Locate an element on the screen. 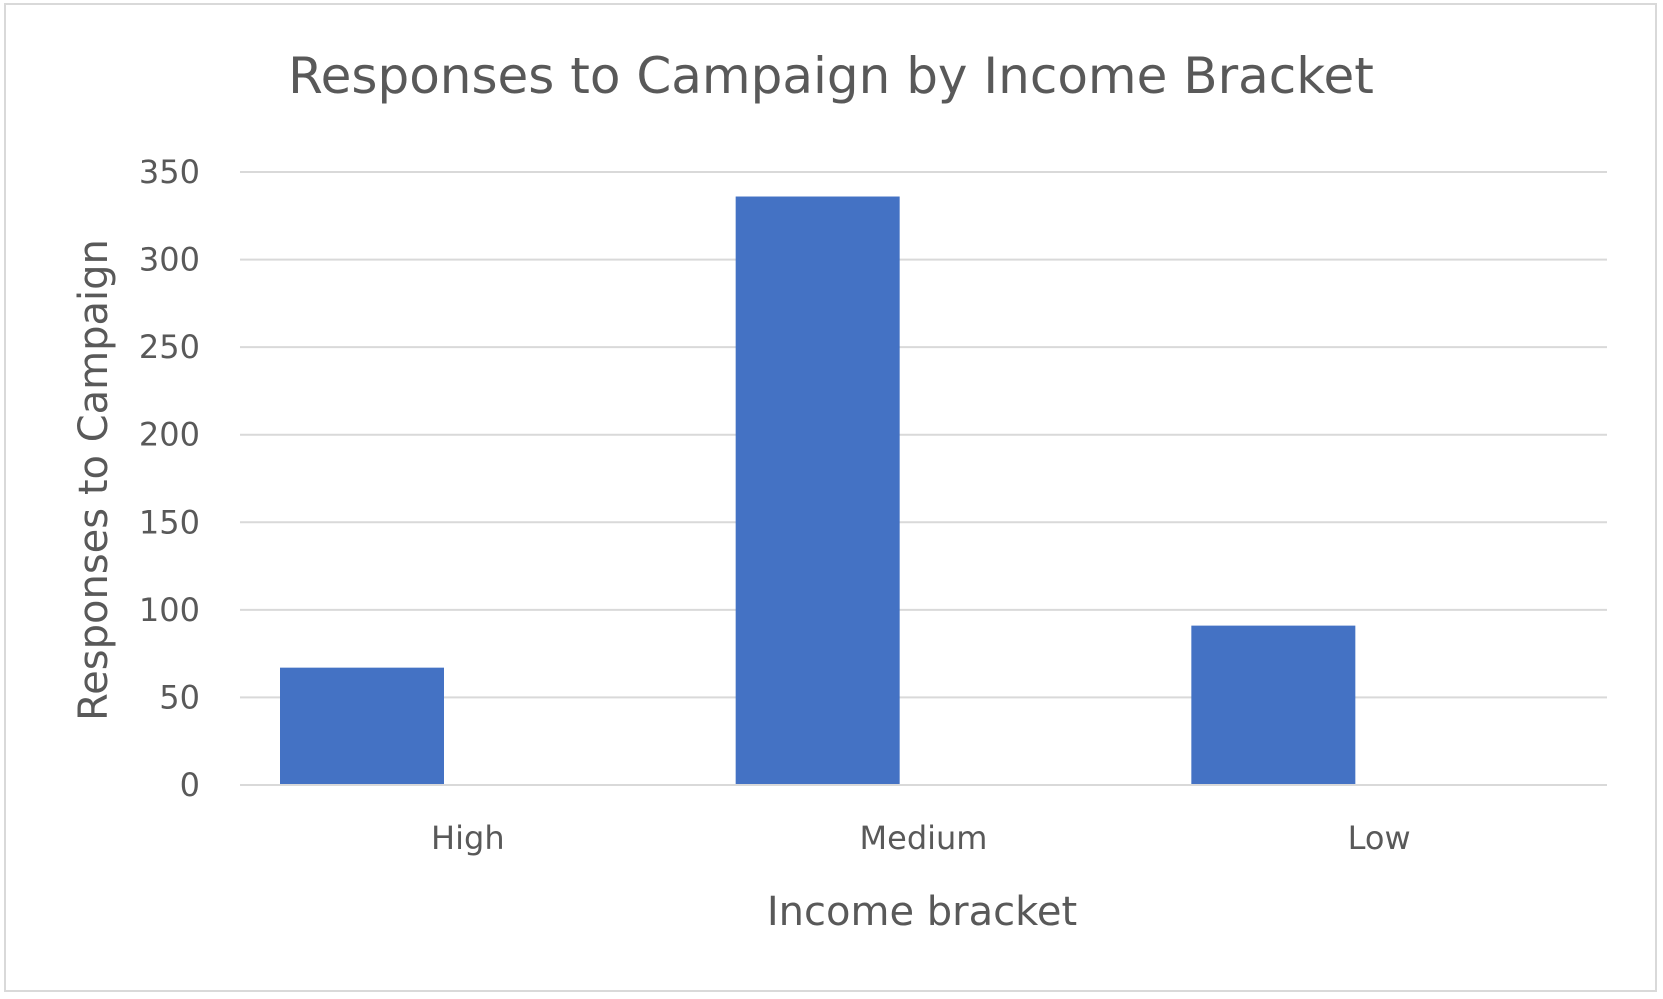 The height and width of the screenshot is (999, 1663). y-tick-label: 300 is located at coordinates (169, 260).